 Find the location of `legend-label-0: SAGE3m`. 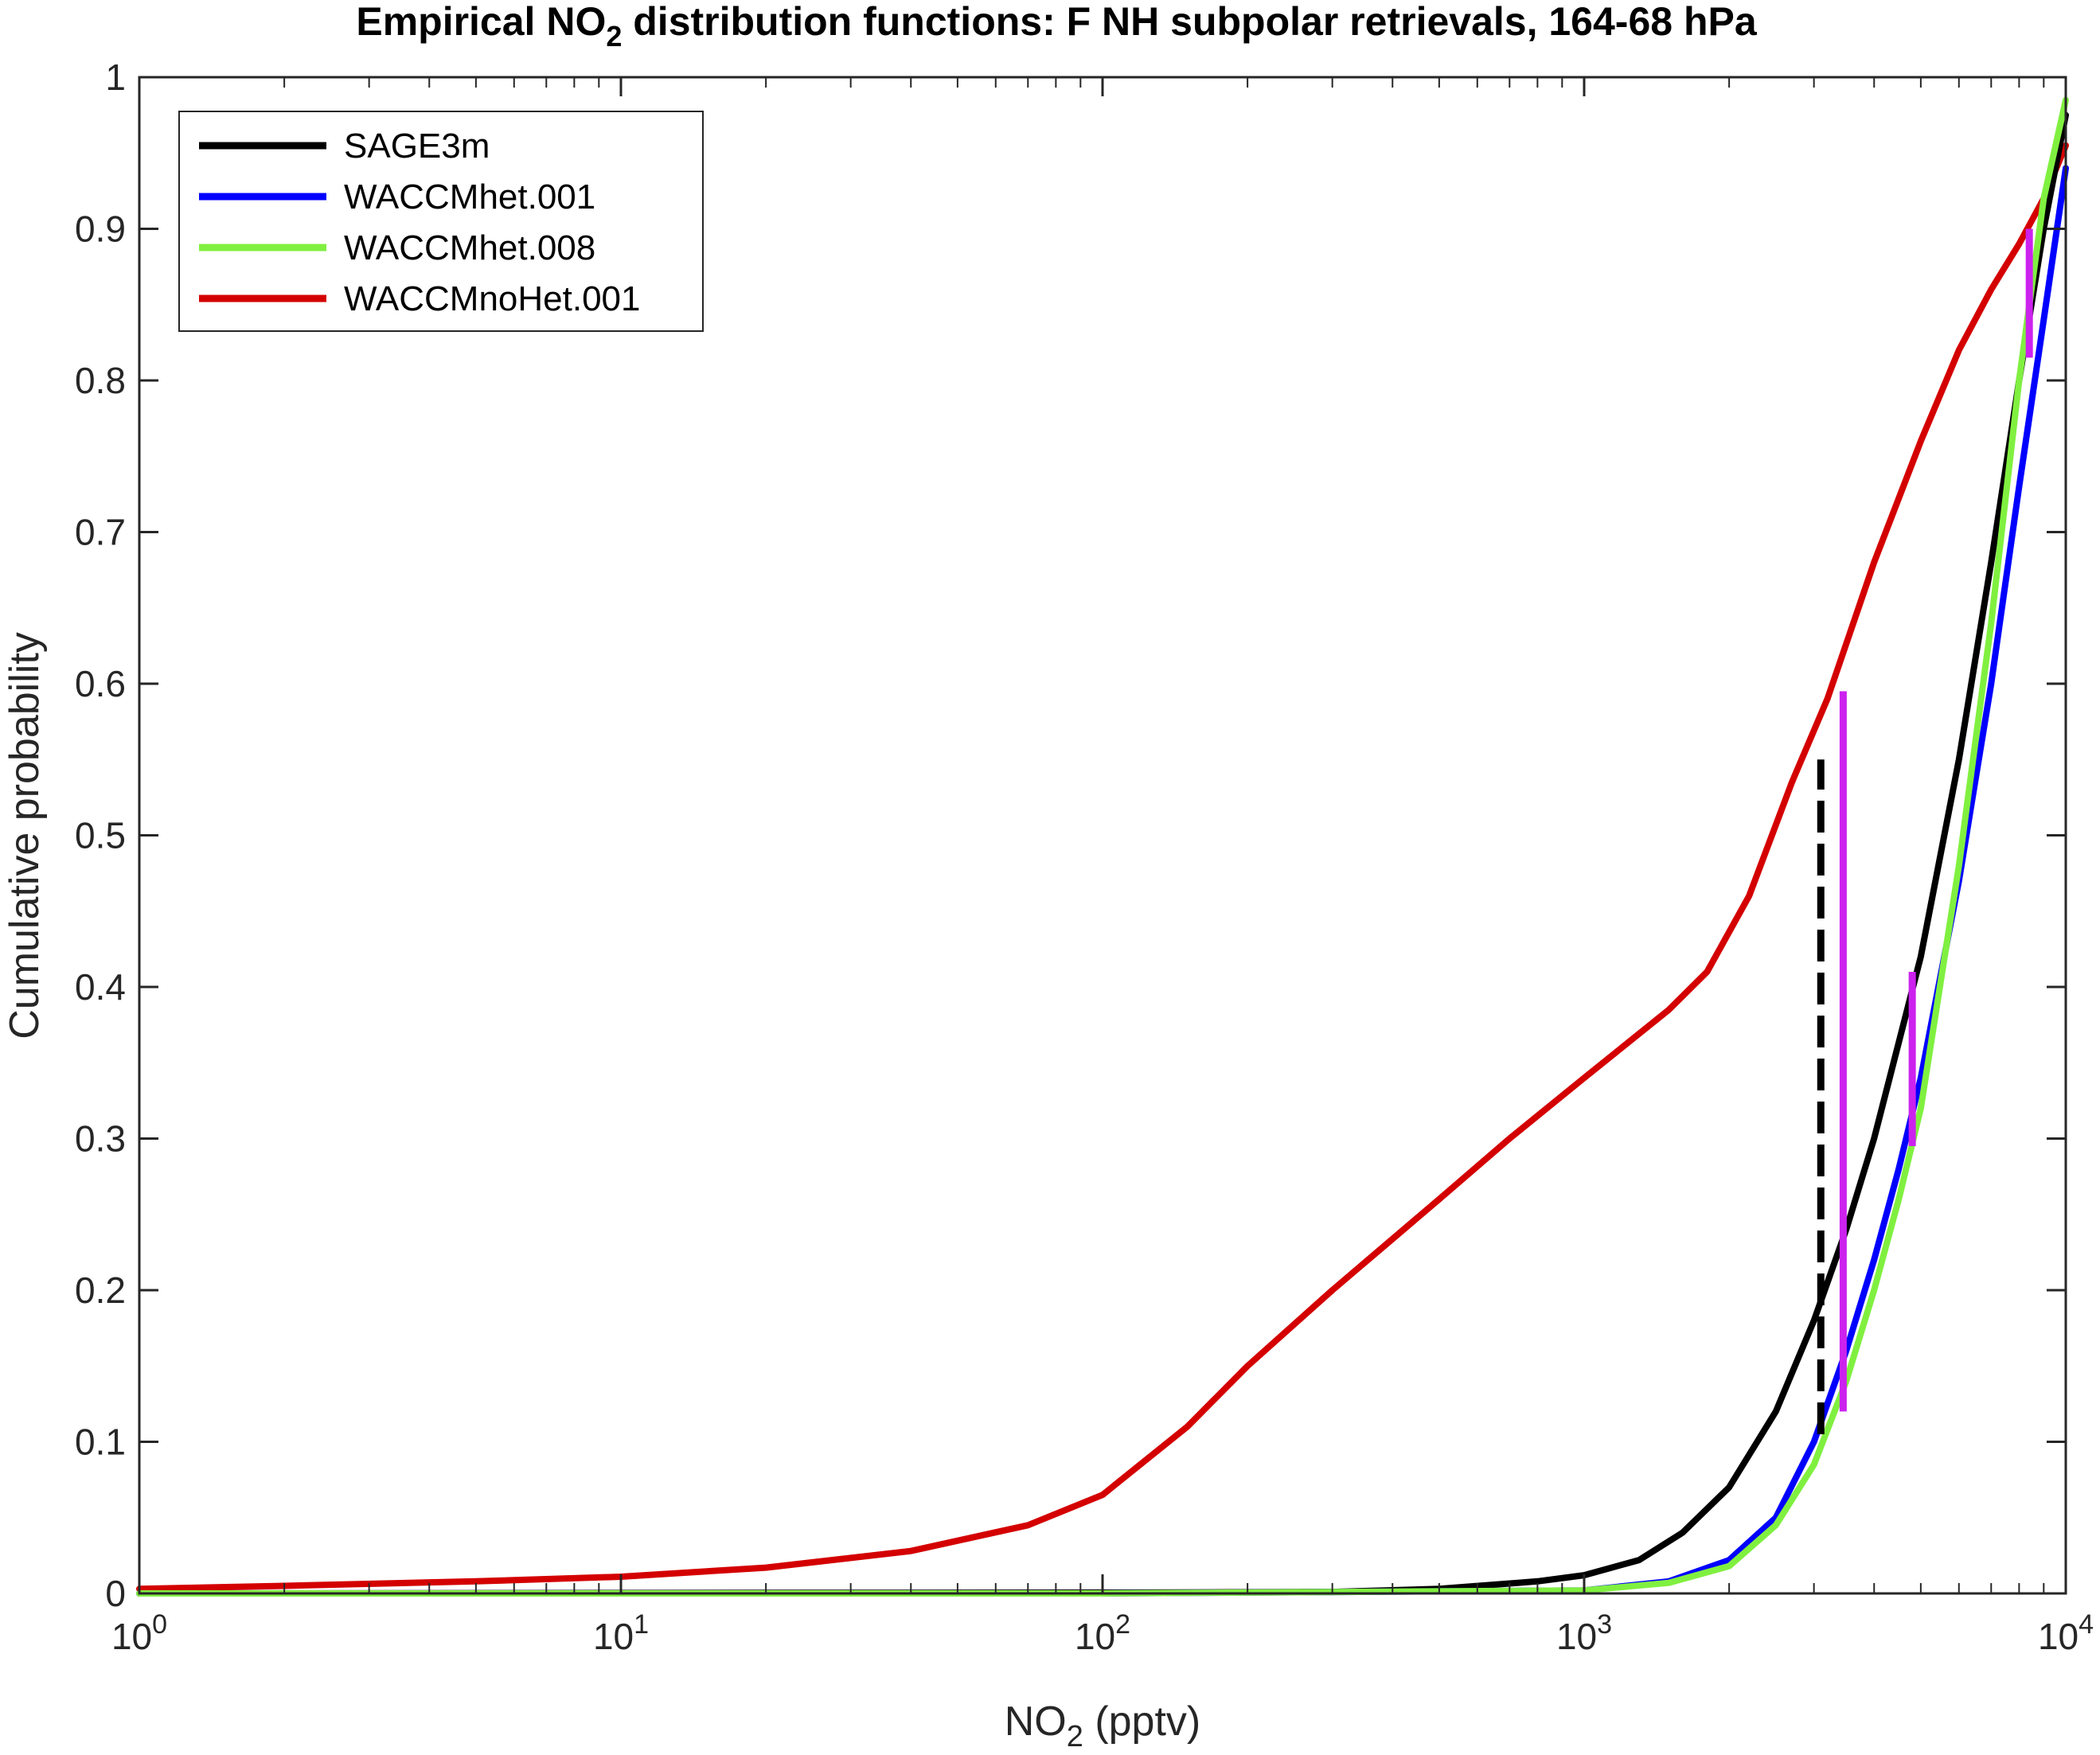

legend-label-0: SAGE3m is located at coordinates (417, 146).